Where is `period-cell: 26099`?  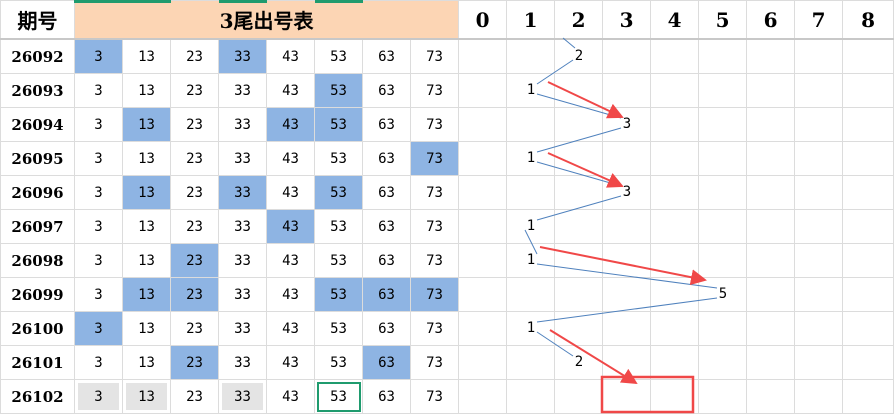
period-cell: 26099 is located at coordinates (37, 294).